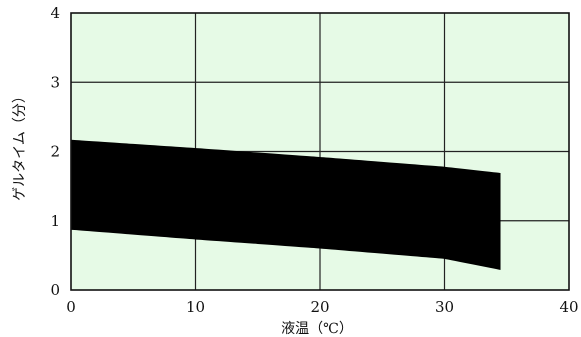  I want to click on y-axis: 0 1 2 3 4, so click(55, 151).